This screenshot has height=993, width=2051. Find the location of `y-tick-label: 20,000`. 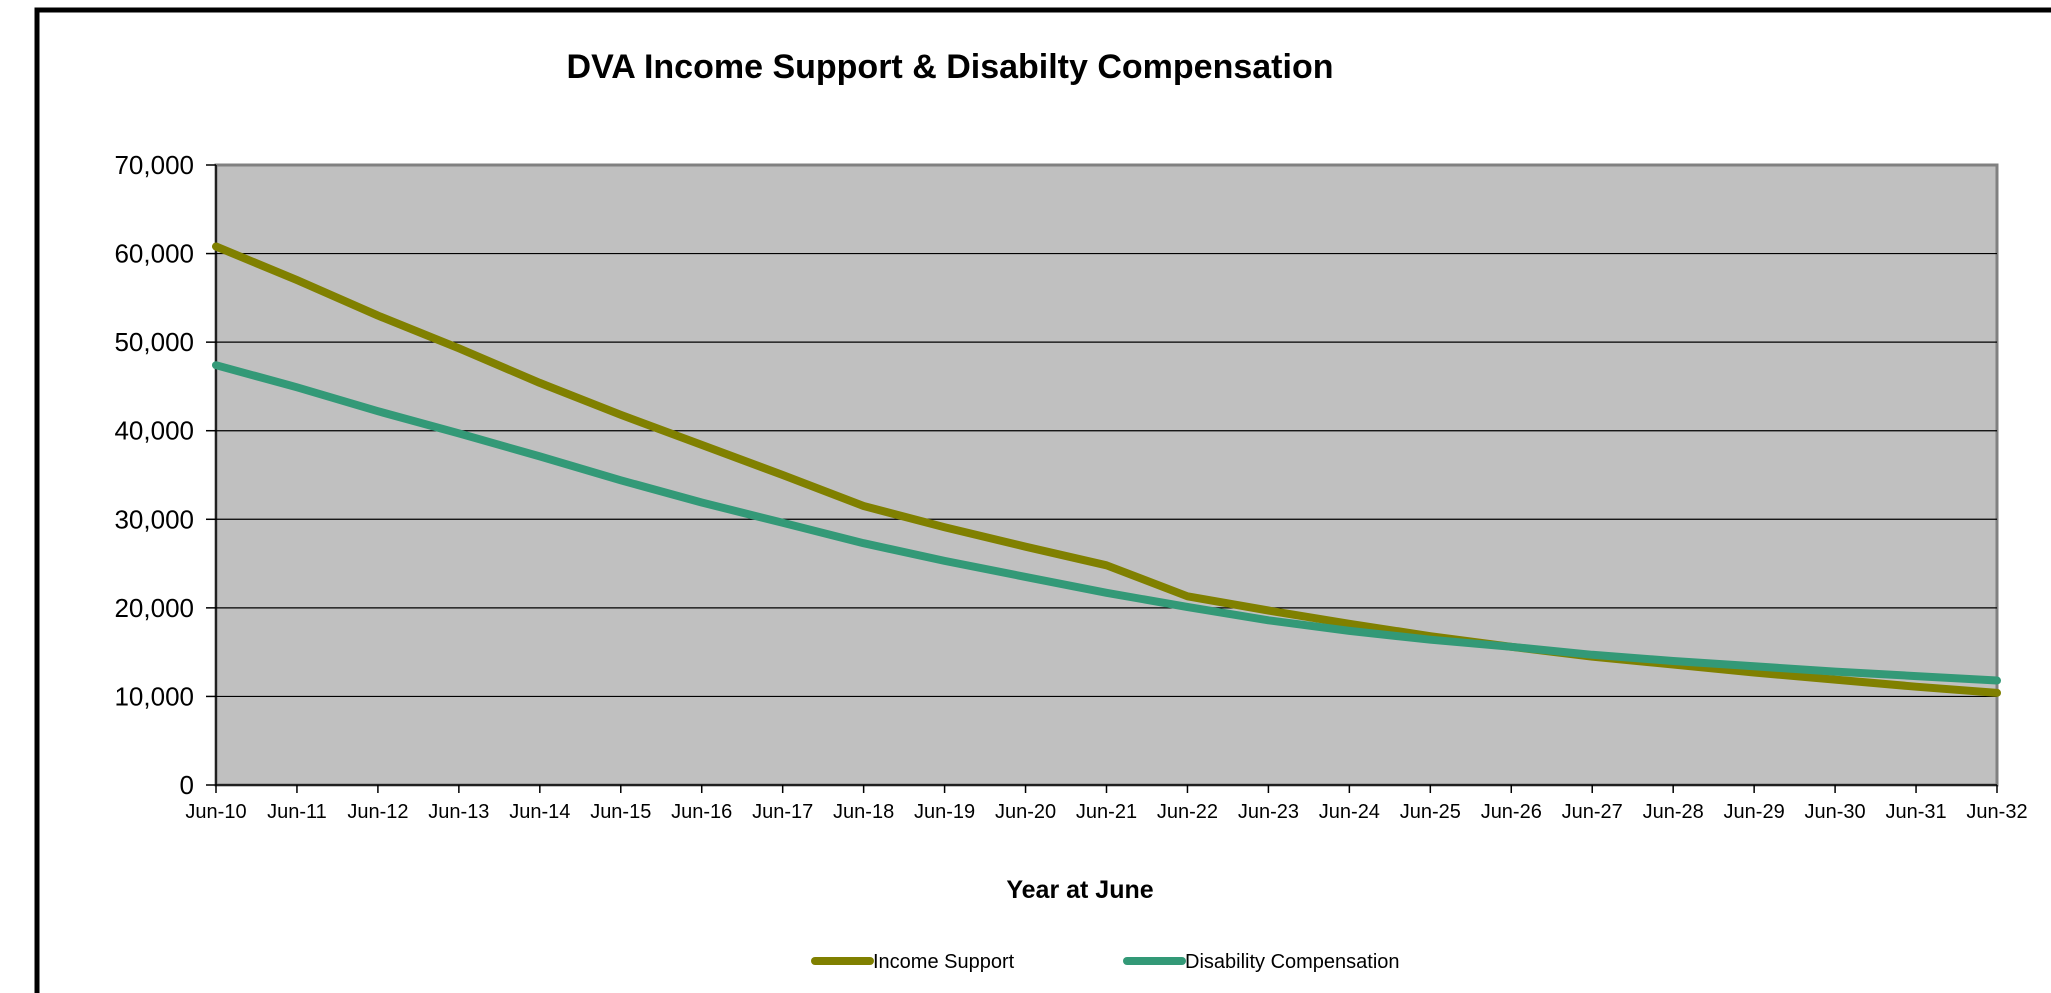

y-tick-label: 20,000 is located at coordinates (154, 608).